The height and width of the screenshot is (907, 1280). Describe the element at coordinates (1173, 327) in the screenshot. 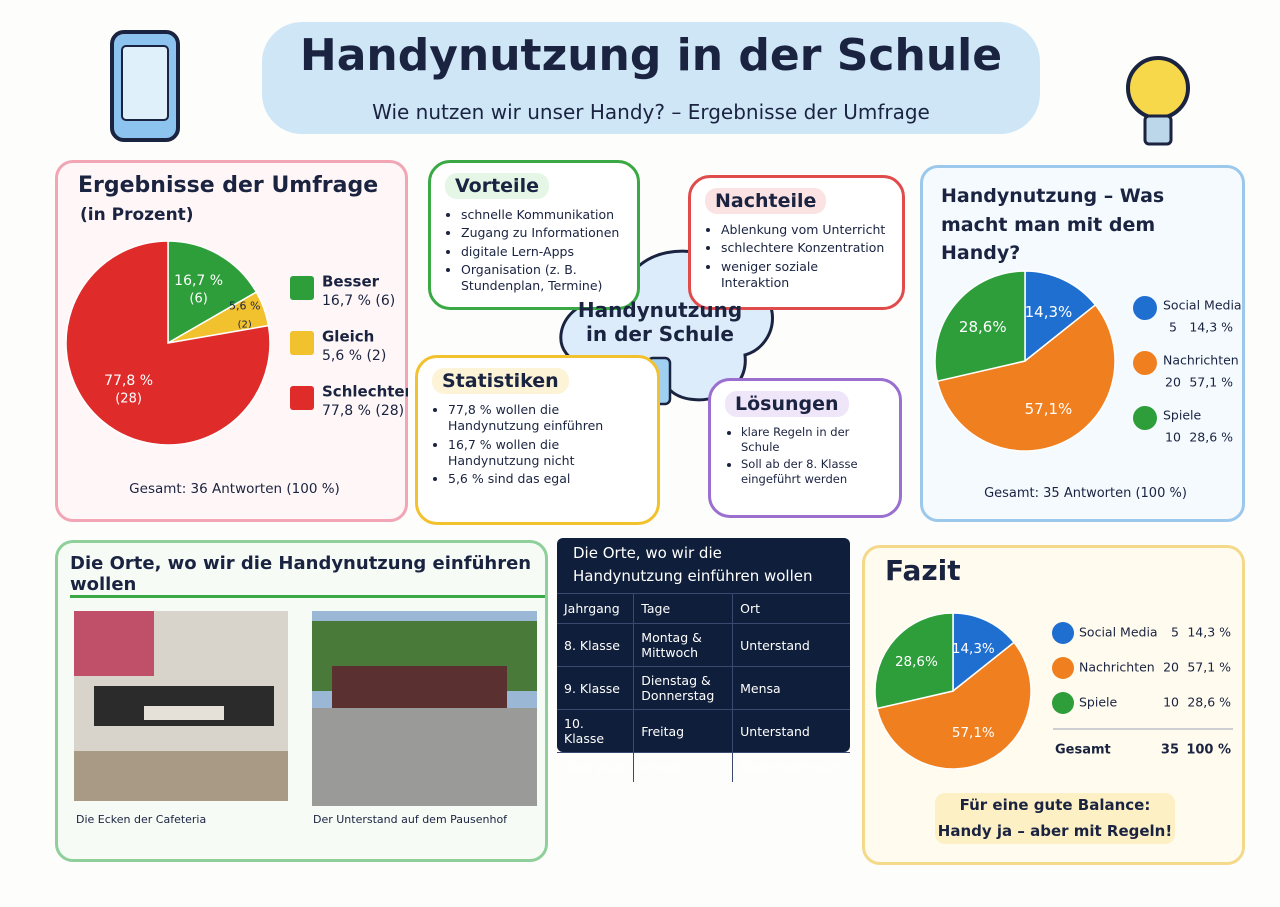

I see `legend-count: 5` at that location.